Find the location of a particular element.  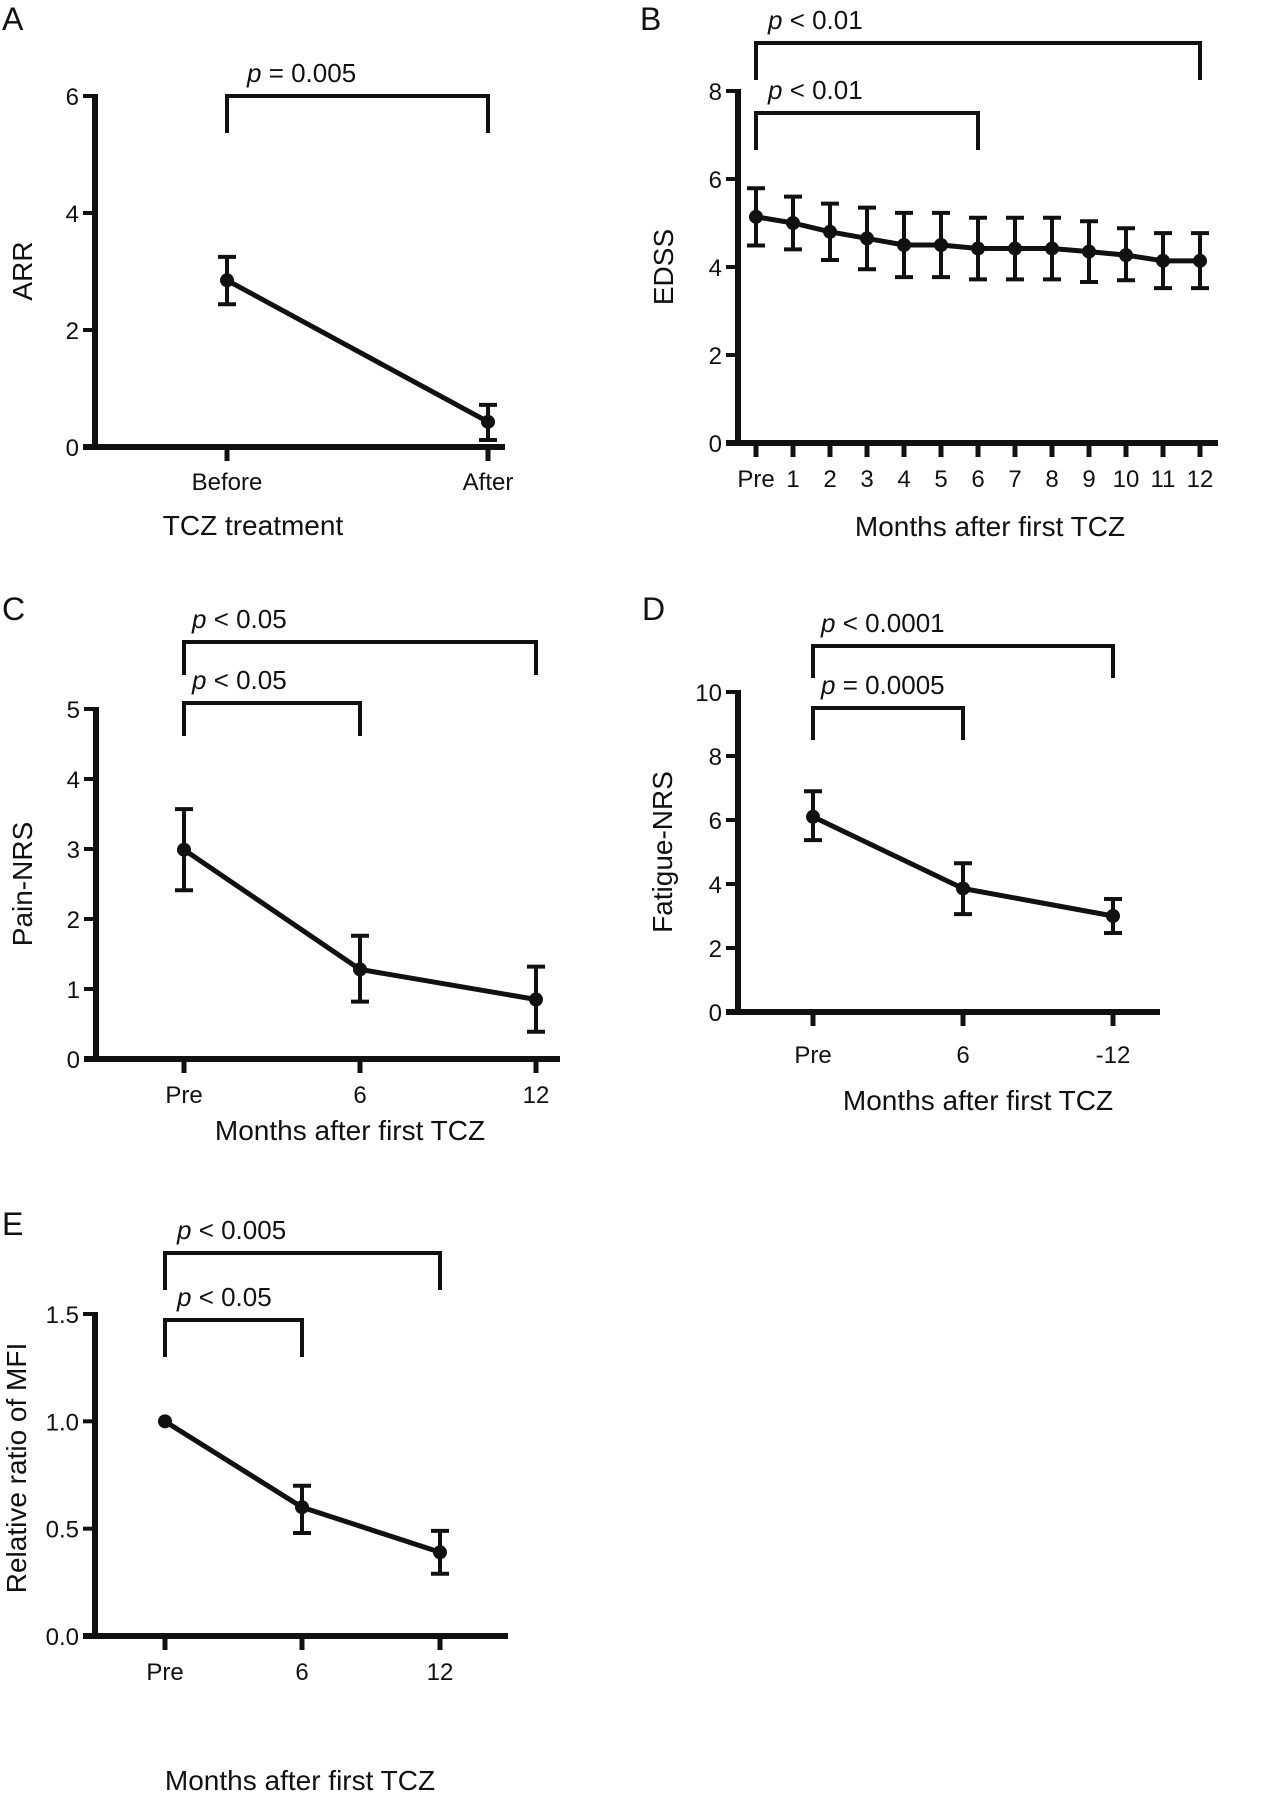

x-axis-title: TCZ treatment is located at coordinates (253, 525).